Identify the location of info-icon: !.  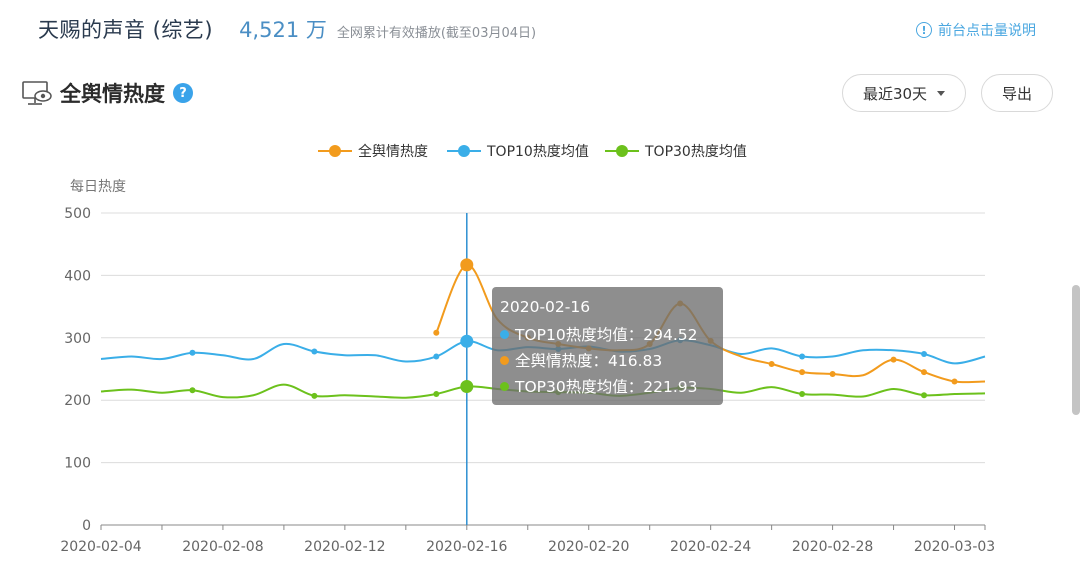
(924, 30).